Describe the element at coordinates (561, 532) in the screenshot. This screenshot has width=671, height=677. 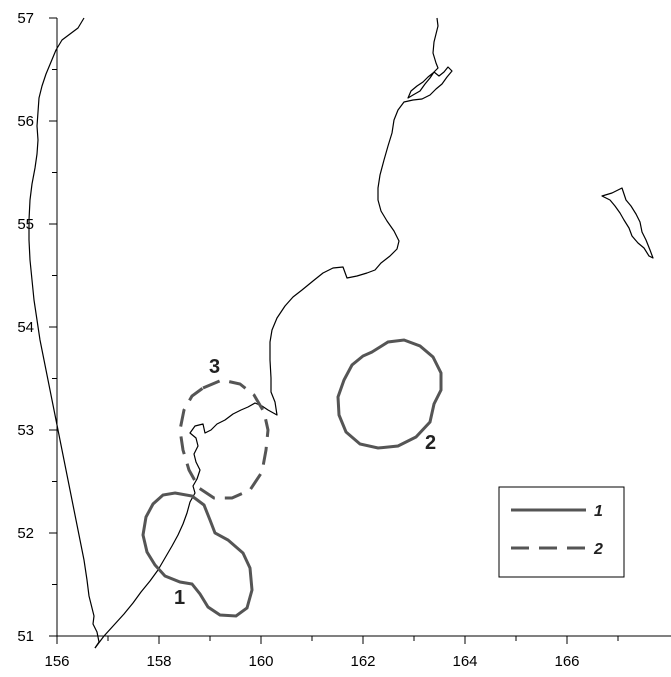
I see `legend-box` at that location.